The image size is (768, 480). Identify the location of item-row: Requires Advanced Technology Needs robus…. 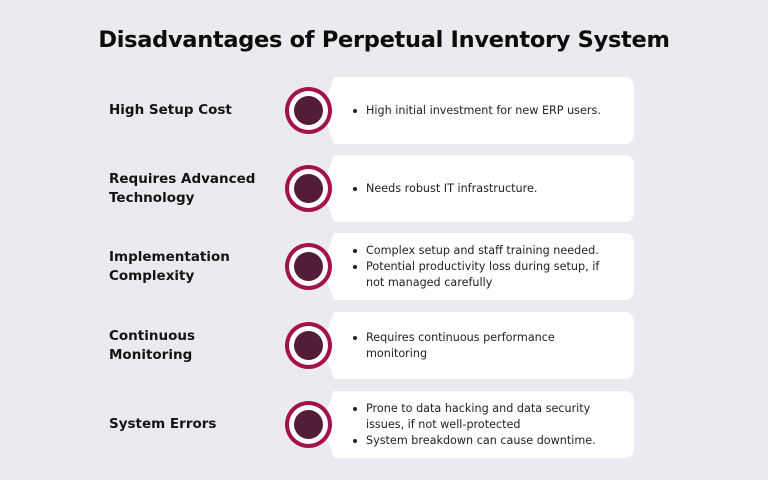
(384, 188).